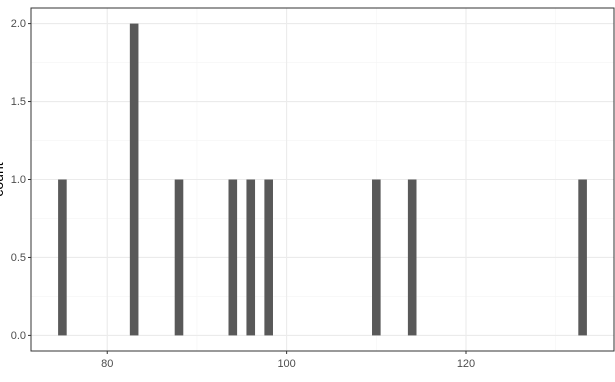  Describe the element at coordinates (18, 102) in the screenshot. I see `y-tick-label: 1.5` at that location.